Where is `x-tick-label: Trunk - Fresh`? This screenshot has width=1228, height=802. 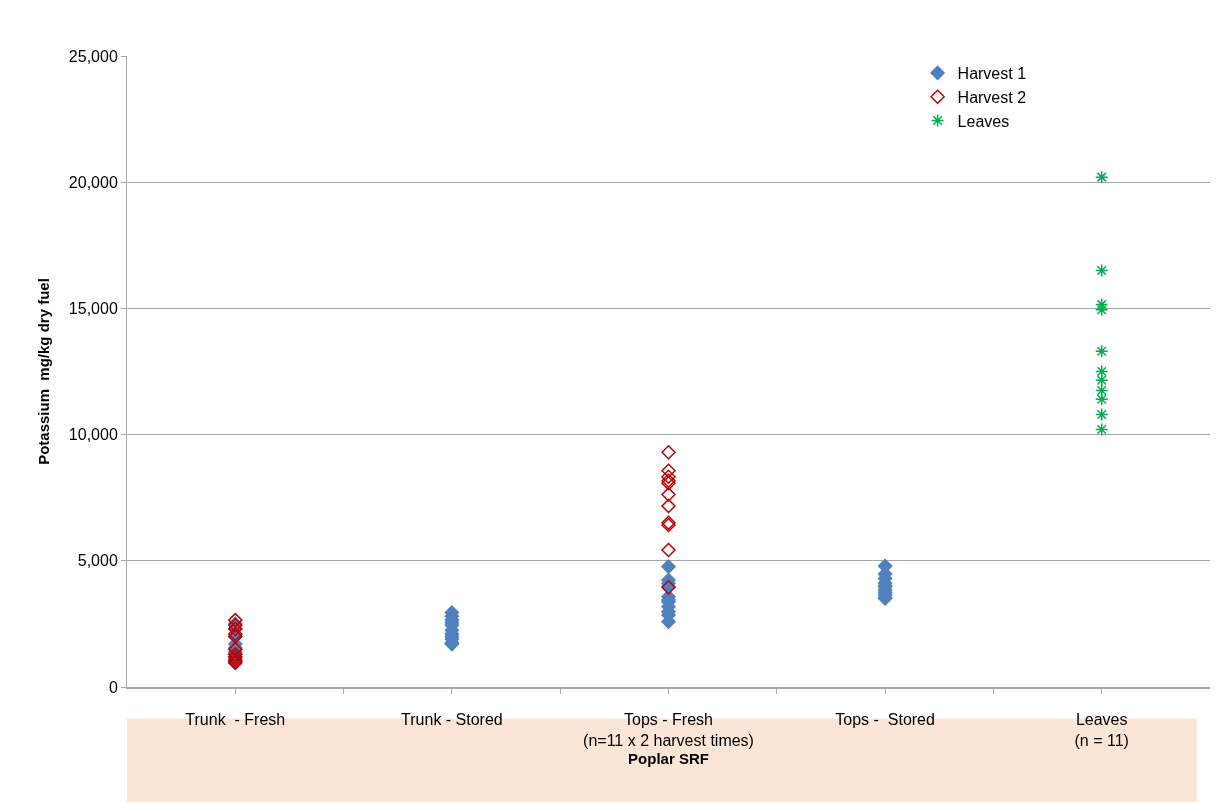
x-tick-label: Trunk - Fresh is located at coordinates (235, 719).